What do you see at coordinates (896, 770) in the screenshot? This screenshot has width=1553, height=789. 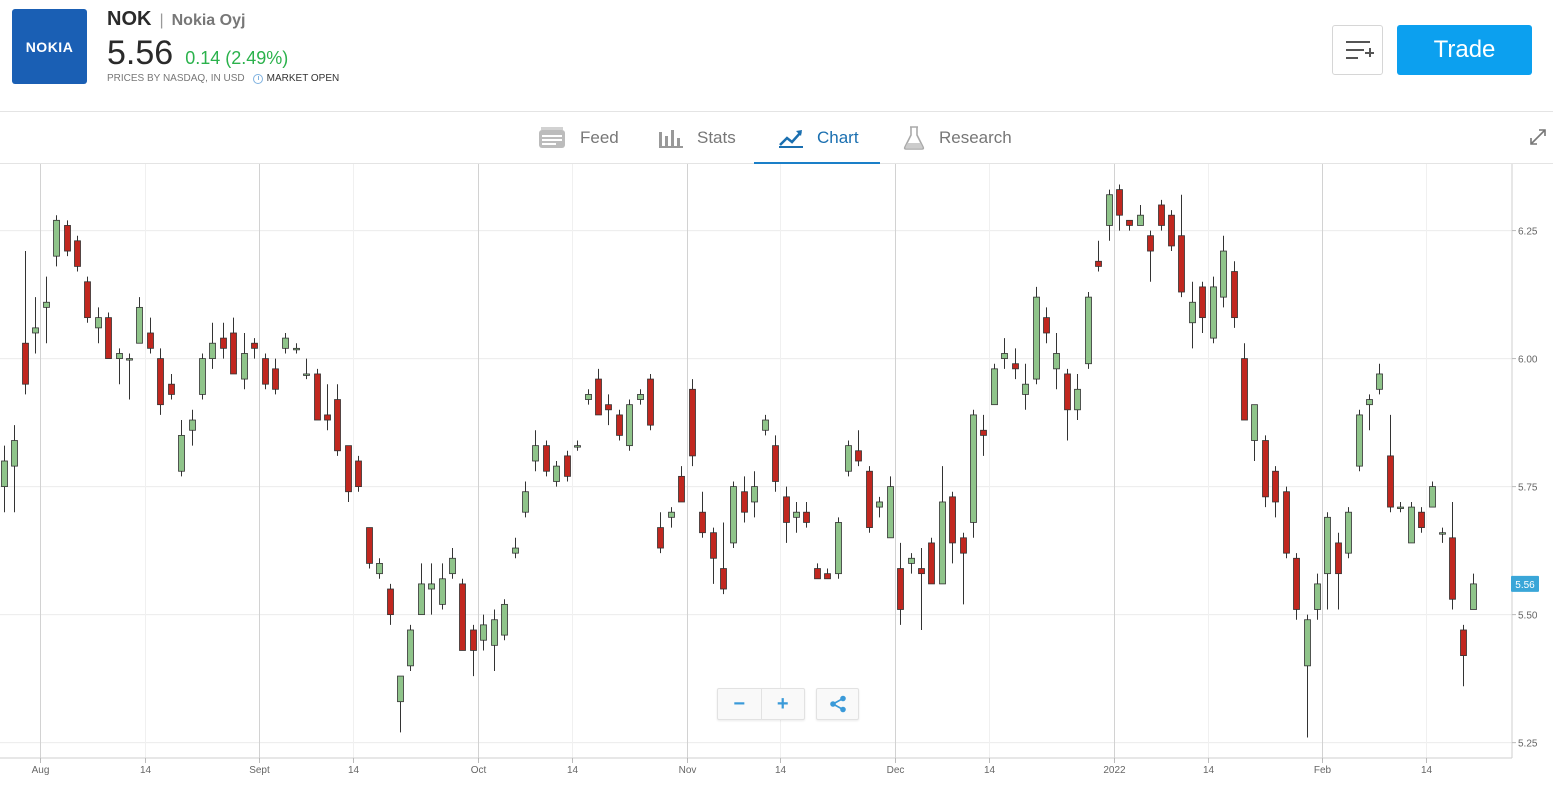 I see `x-tick-label: Dec` at bounding box center [896, 770].